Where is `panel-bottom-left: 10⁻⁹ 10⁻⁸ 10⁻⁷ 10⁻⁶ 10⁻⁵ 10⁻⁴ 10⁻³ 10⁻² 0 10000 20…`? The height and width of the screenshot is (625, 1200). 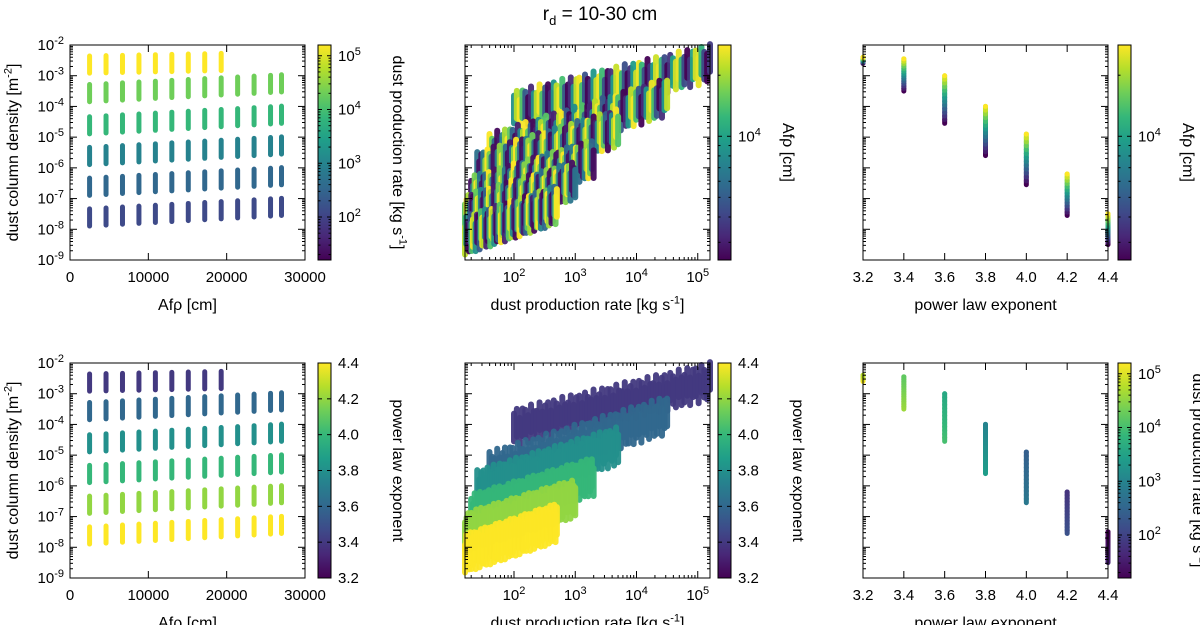
panel-bottom-left: 10⁻⁹ 10⁻⁸ 10⁻⁷ 10⁻⁶ 10⁻⁵ 10⁻⁴ 10⁻³ 10⁻² 0 10000 20… is located at coordinates (204, 489).